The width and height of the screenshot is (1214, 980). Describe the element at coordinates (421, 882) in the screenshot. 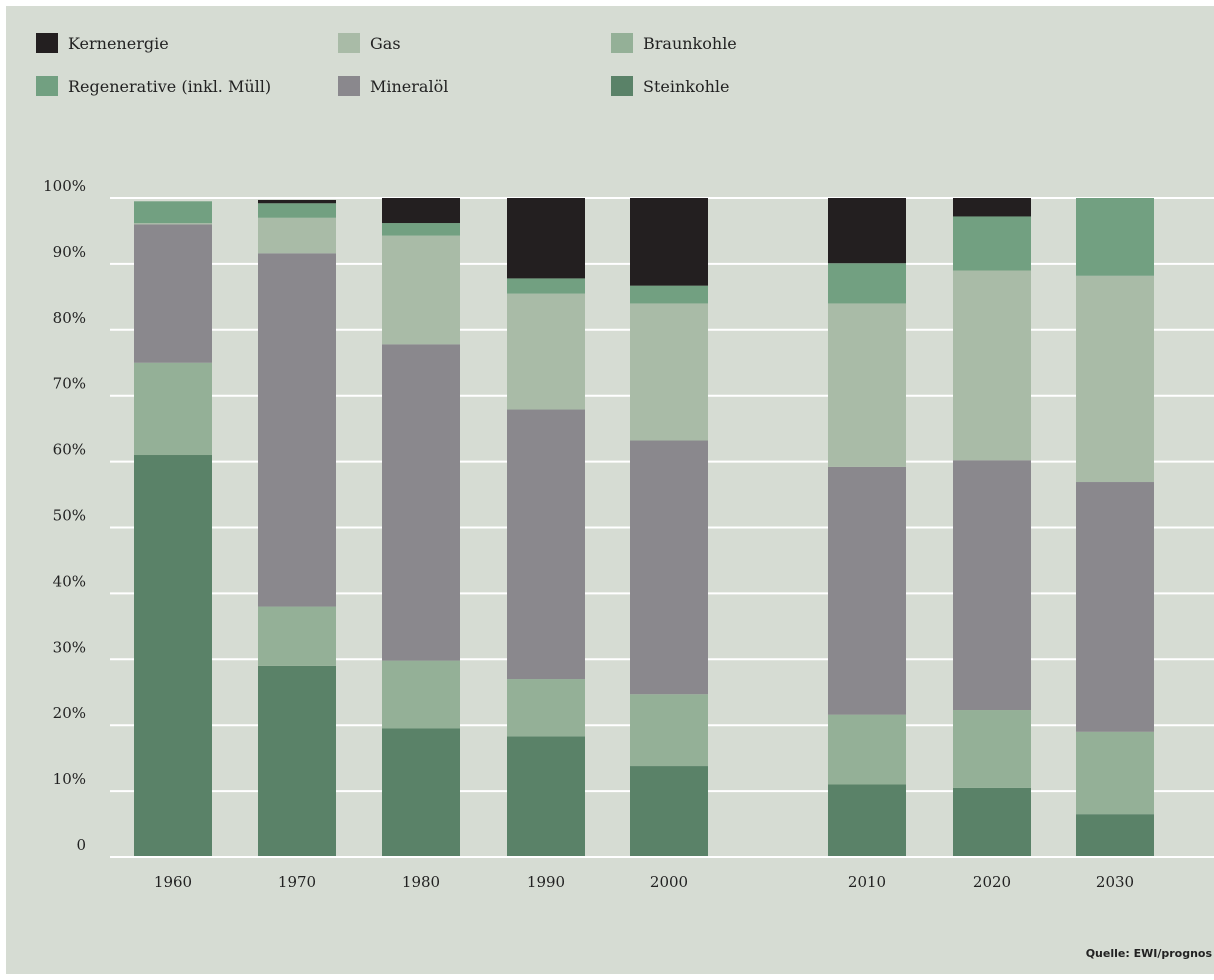

I see `x-tick-label: 1980` at that location.